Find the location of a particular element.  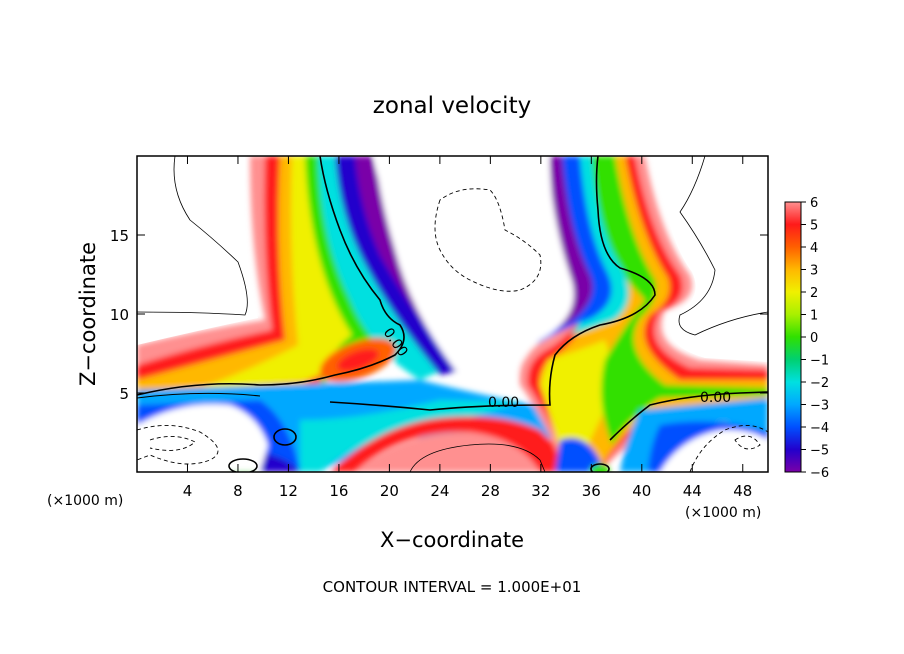

x-tick-label: 20 is located at coordinates (389, 491).